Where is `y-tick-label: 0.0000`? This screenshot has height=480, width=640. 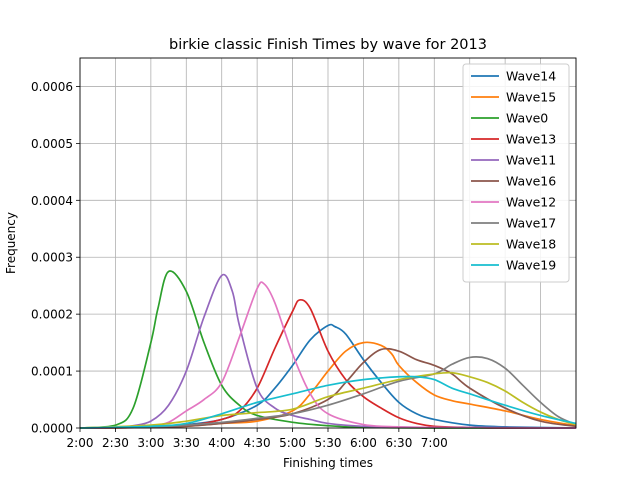
y-tick-label: 0.0000 is located at coordinates (52, 429).